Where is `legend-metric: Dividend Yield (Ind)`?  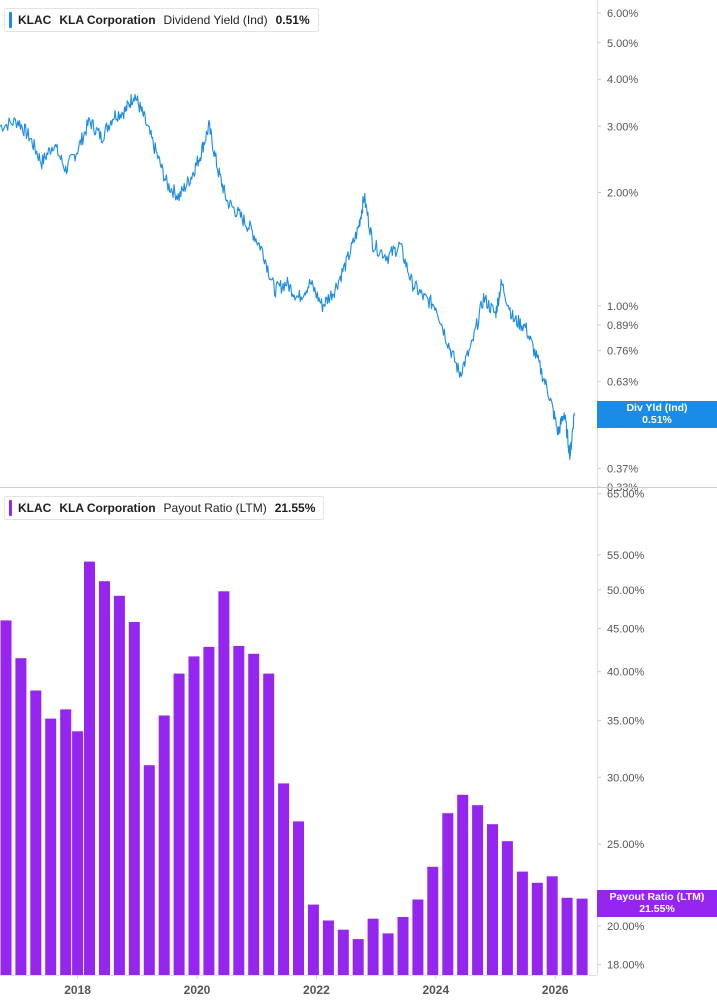 legend-metric: Dividend Yield (Ind) is located at coordinates (215, 20).